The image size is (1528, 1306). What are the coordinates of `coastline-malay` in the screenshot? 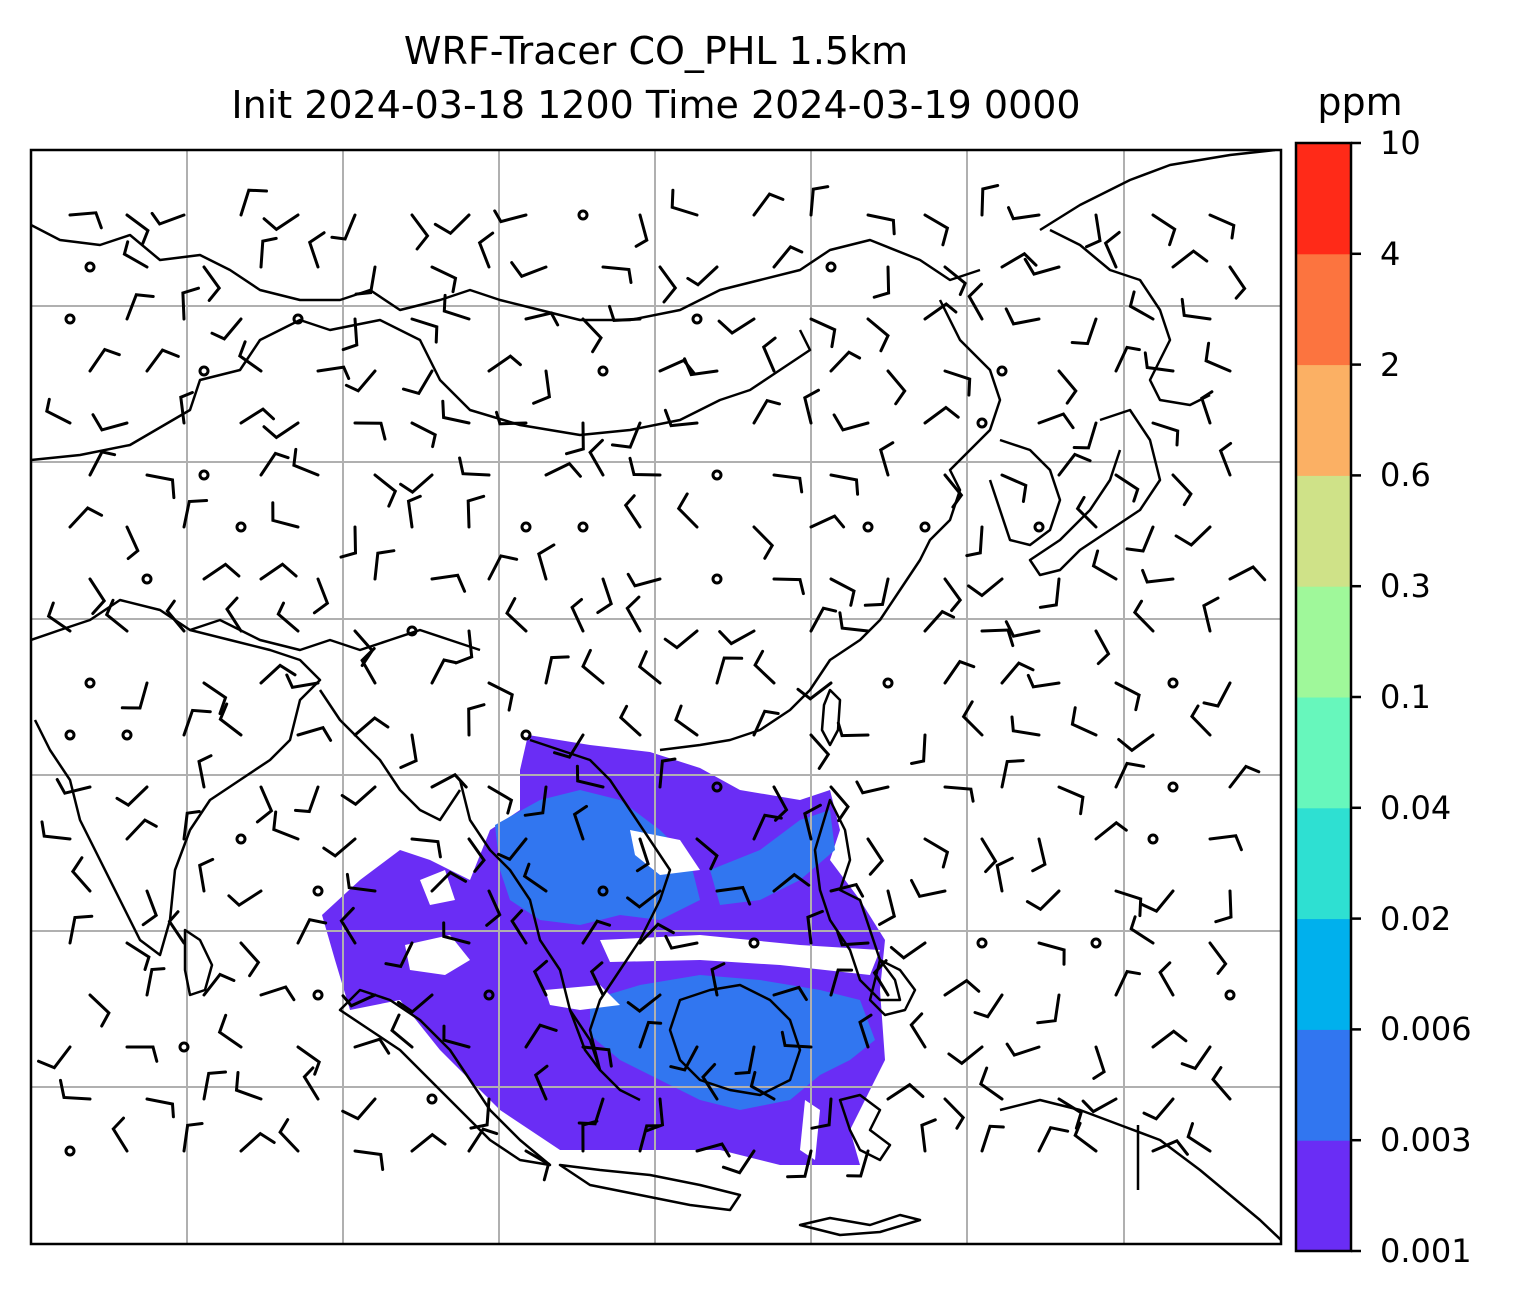 It's located at (604, 1055).